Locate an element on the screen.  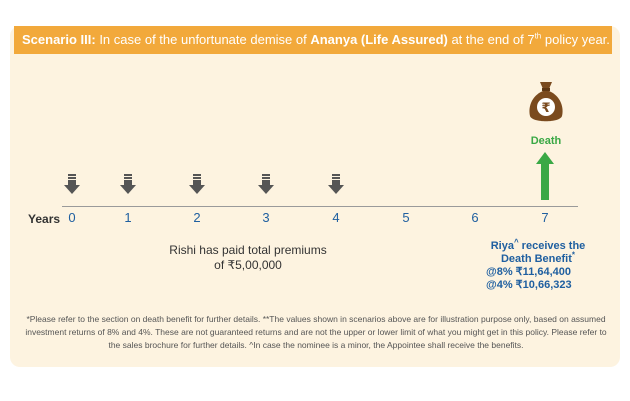
banner-text-end: policy year. is located at coordinates (575, 39).